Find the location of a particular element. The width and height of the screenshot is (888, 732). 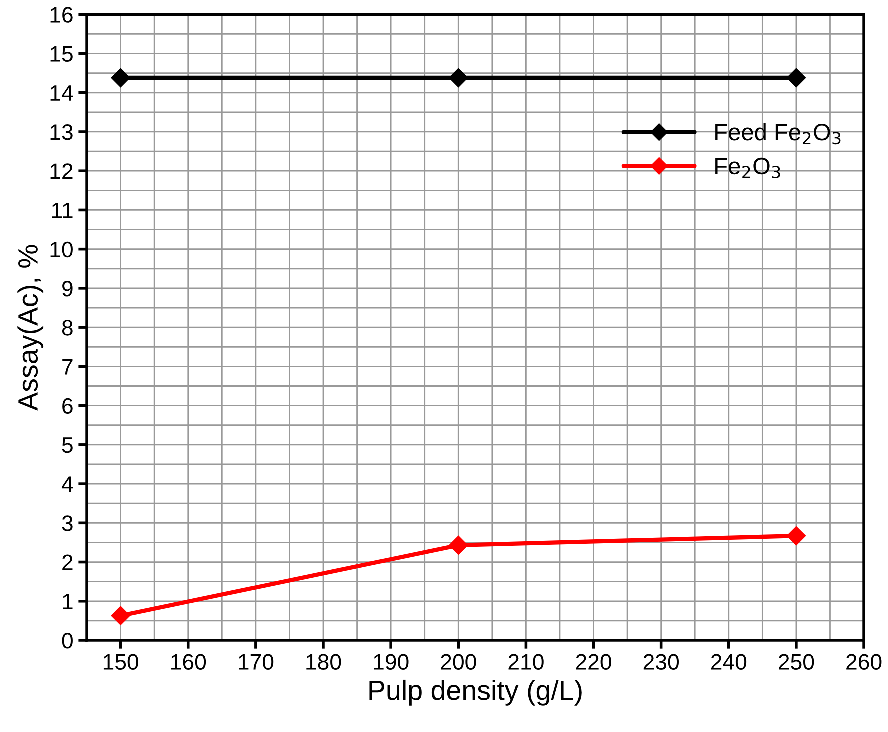

x-tick-label: 260 is located at coordinates (864, 662).